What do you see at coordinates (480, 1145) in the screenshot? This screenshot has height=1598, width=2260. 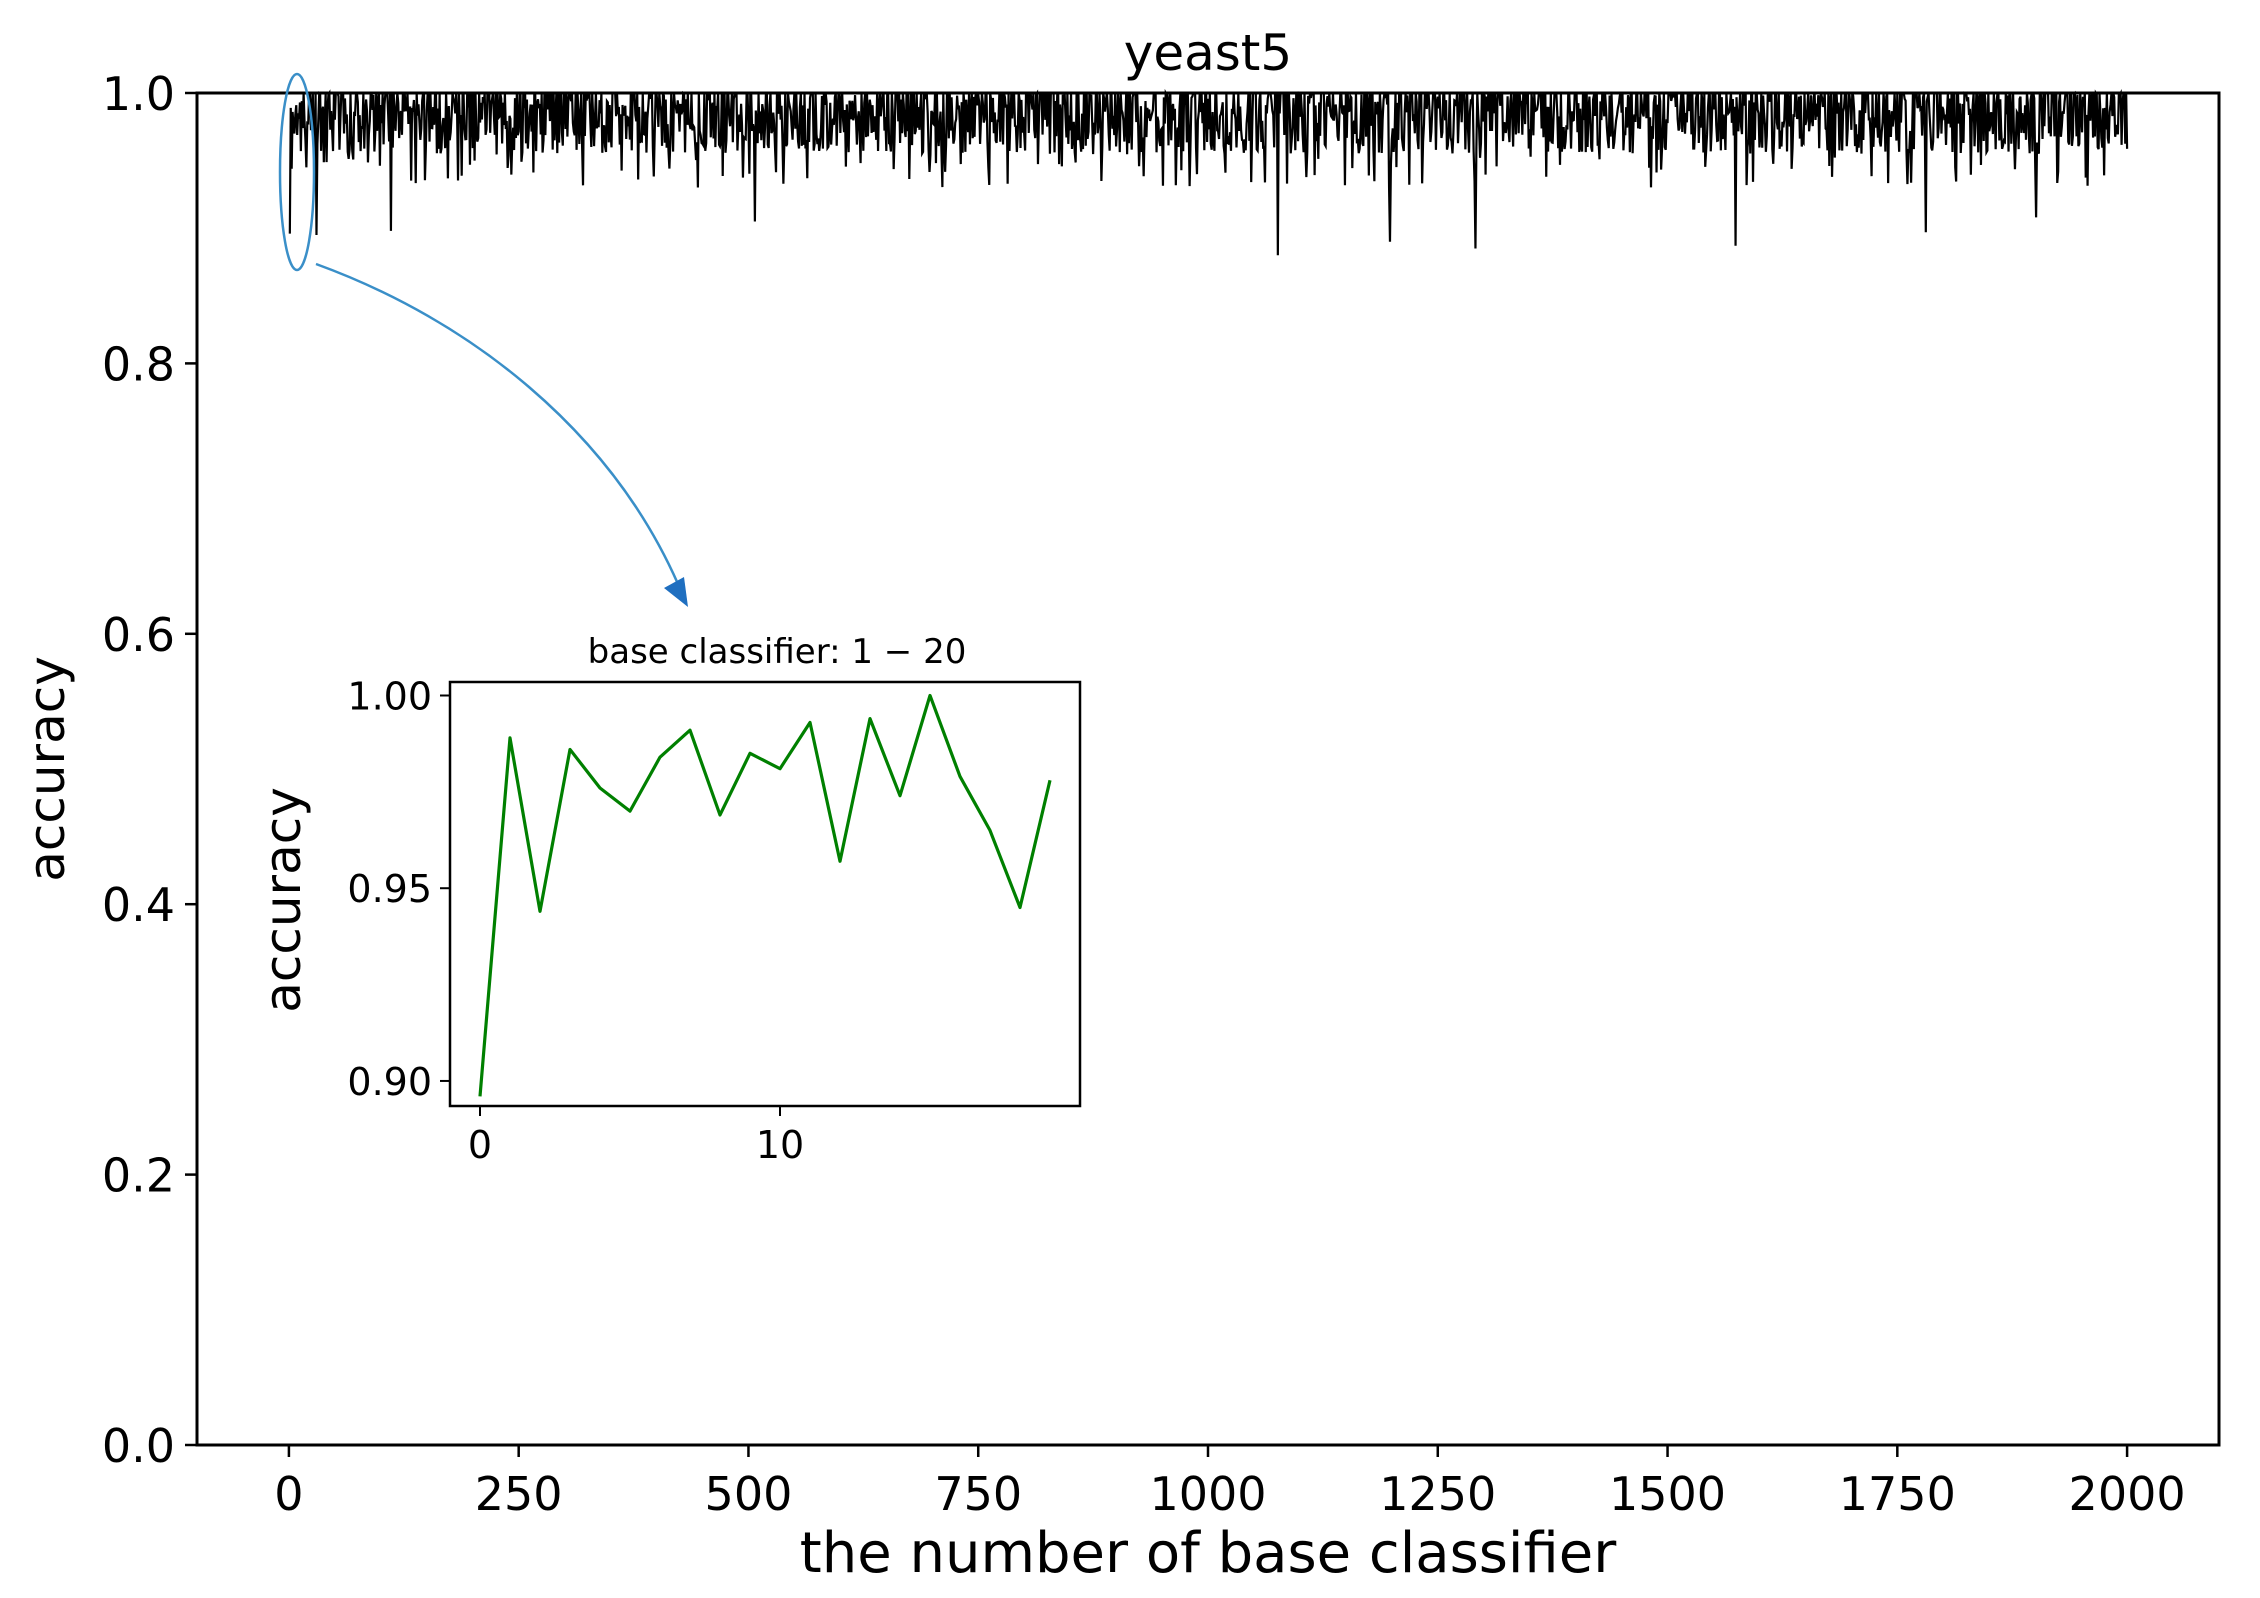 I see `inset-x-tick-label: 0` at bounding box center [480, 1145].